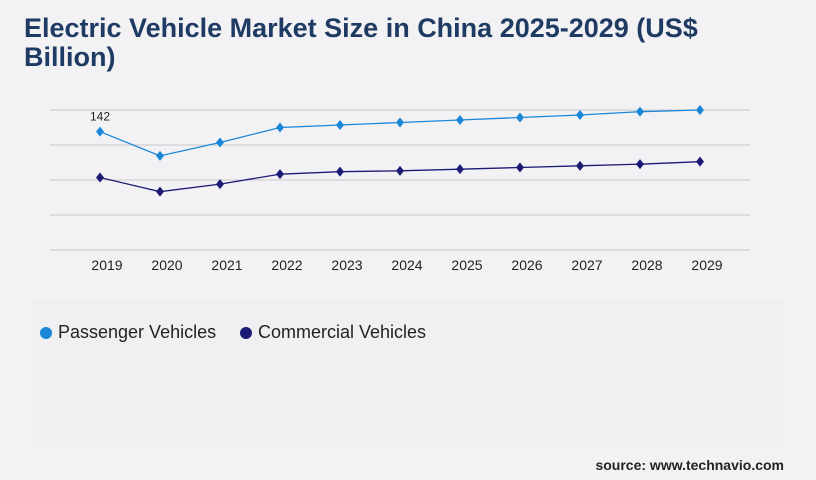  What do you see at coordinates (526, 265) in the screenshot?
I see `x-tick-label: 2026` at bounding box center [526, 265].